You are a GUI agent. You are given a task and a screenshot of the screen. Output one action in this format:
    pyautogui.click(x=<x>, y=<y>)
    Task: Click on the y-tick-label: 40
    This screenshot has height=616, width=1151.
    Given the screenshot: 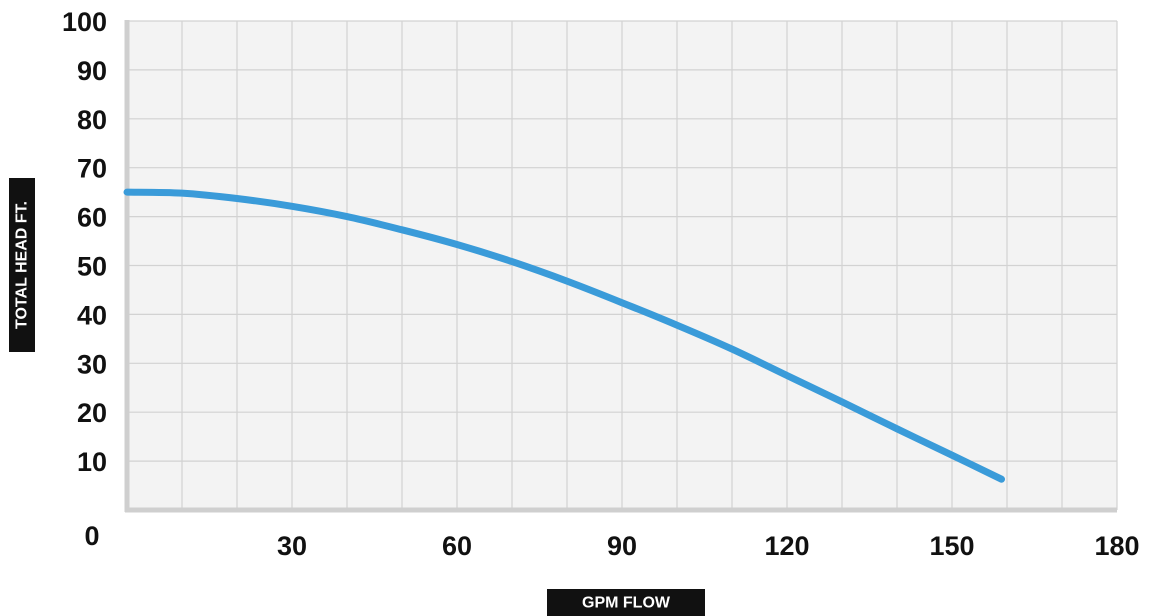 What is the action you would take?
    pyautogui.click(x=92, y=315)
    